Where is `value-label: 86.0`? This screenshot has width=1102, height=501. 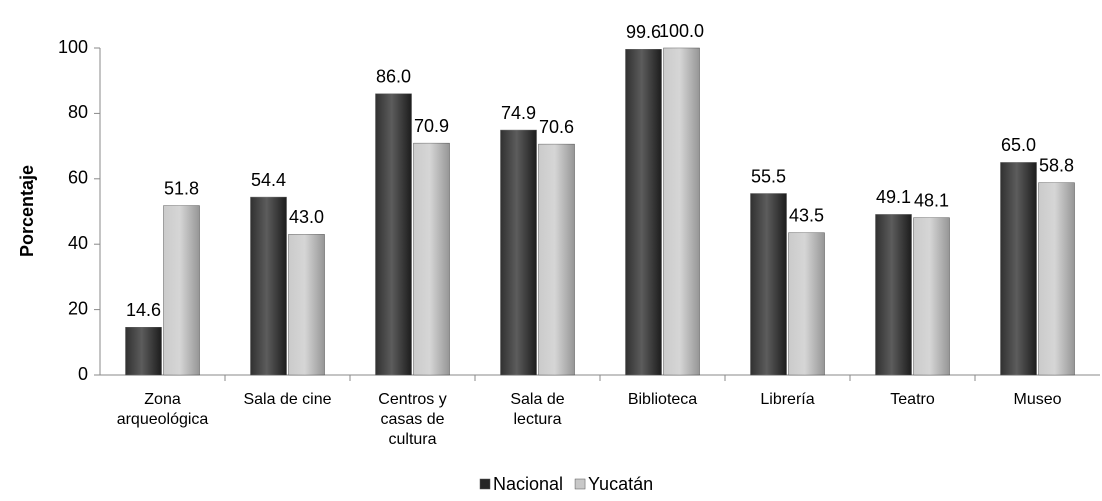 value-label: 86.0 is located at coordinates (393, 77).